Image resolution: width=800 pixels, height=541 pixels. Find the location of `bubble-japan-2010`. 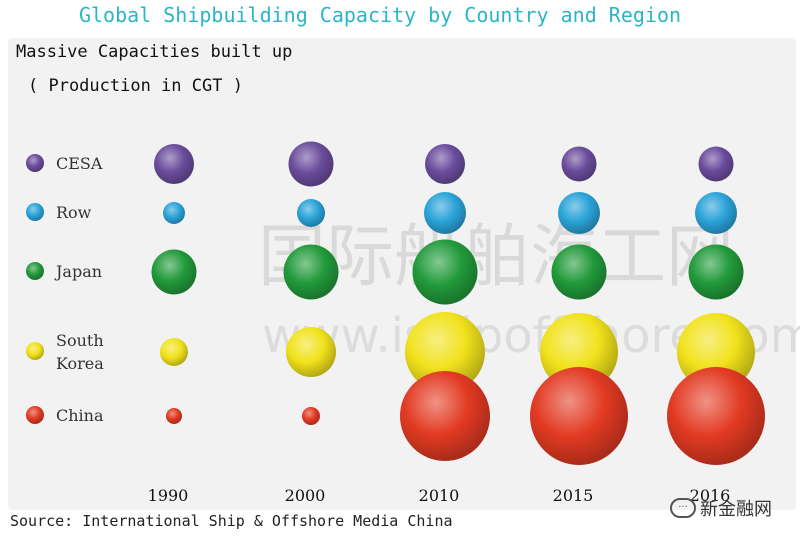

bubble-japan-2010 is located at coordinates (445, 272).